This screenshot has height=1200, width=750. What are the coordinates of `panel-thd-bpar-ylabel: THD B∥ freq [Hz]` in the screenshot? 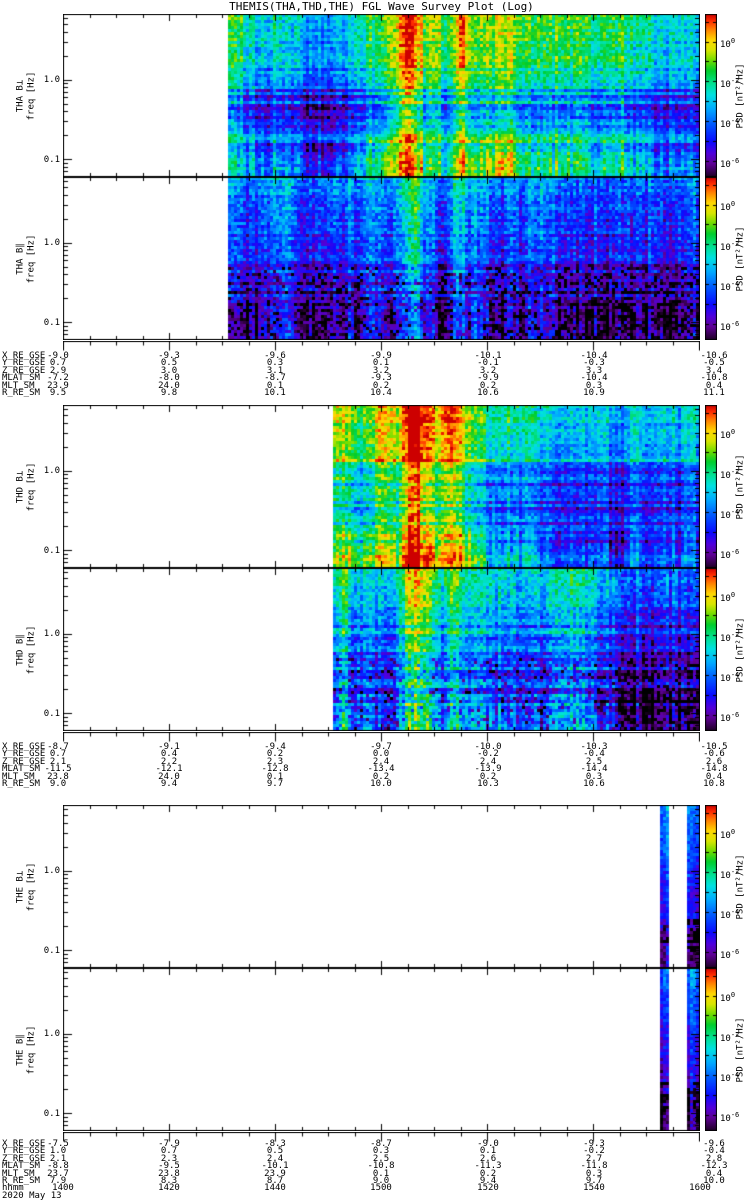 It's located at (27, 649).